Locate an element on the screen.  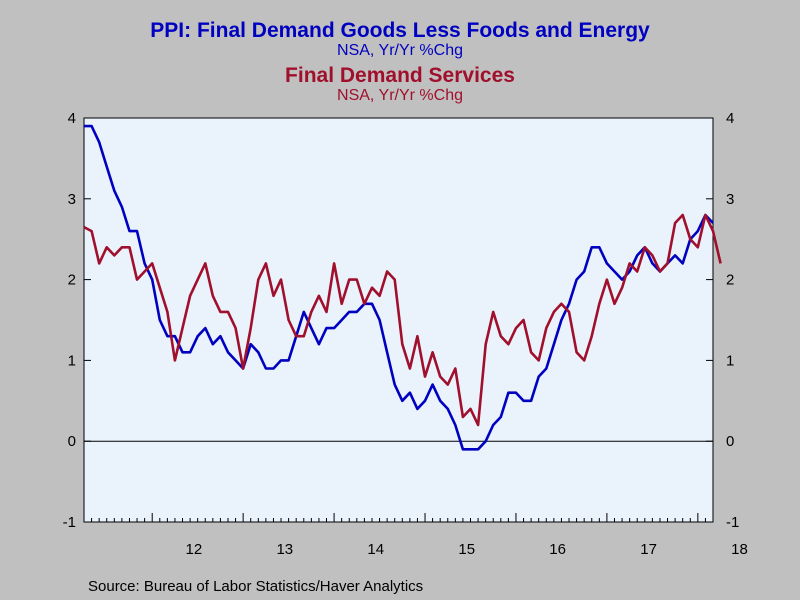
y-tick-label-right: 3 is located at coordinates (730, 199).